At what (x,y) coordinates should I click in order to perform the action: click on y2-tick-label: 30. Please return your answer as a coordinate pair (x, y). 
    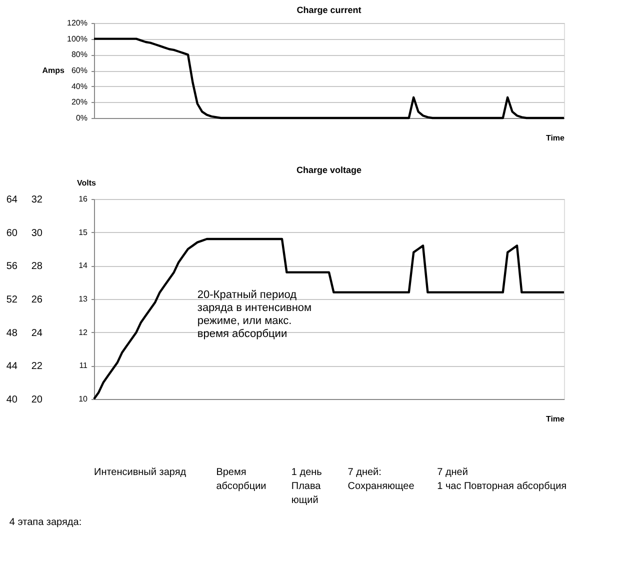
    Looking at the image, I should click on (37, 233).